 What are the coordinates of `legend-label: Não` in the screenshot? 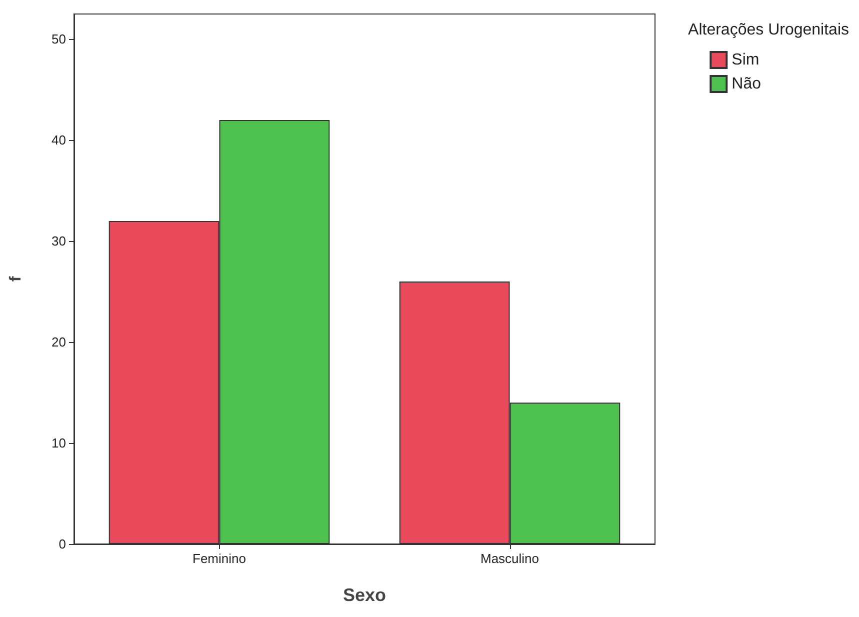 It's located at (747, 84).